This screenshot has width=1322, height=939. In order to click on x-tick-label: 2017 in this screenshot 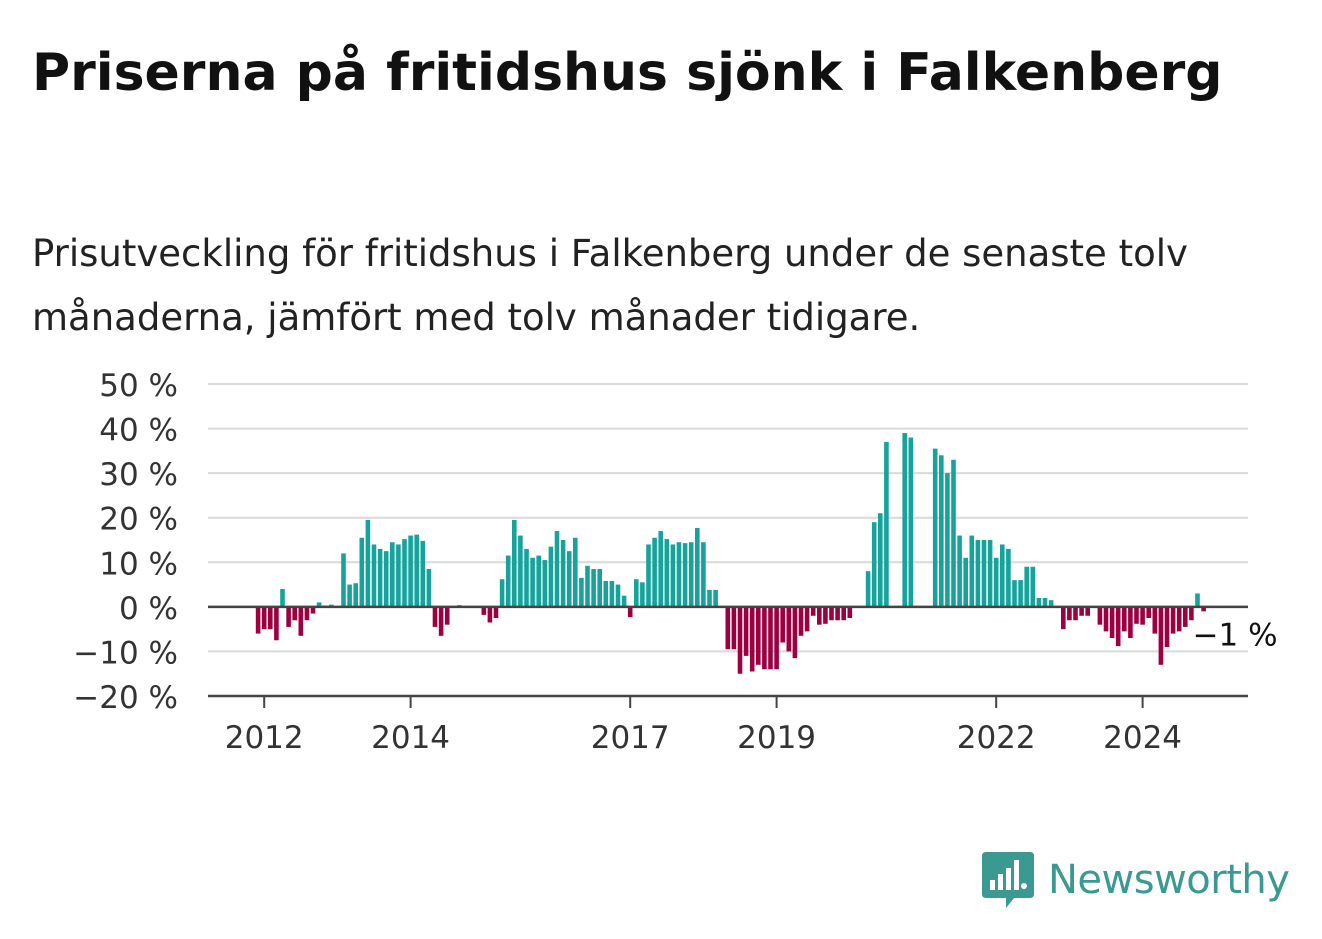, I will do `click(630, 738)`.